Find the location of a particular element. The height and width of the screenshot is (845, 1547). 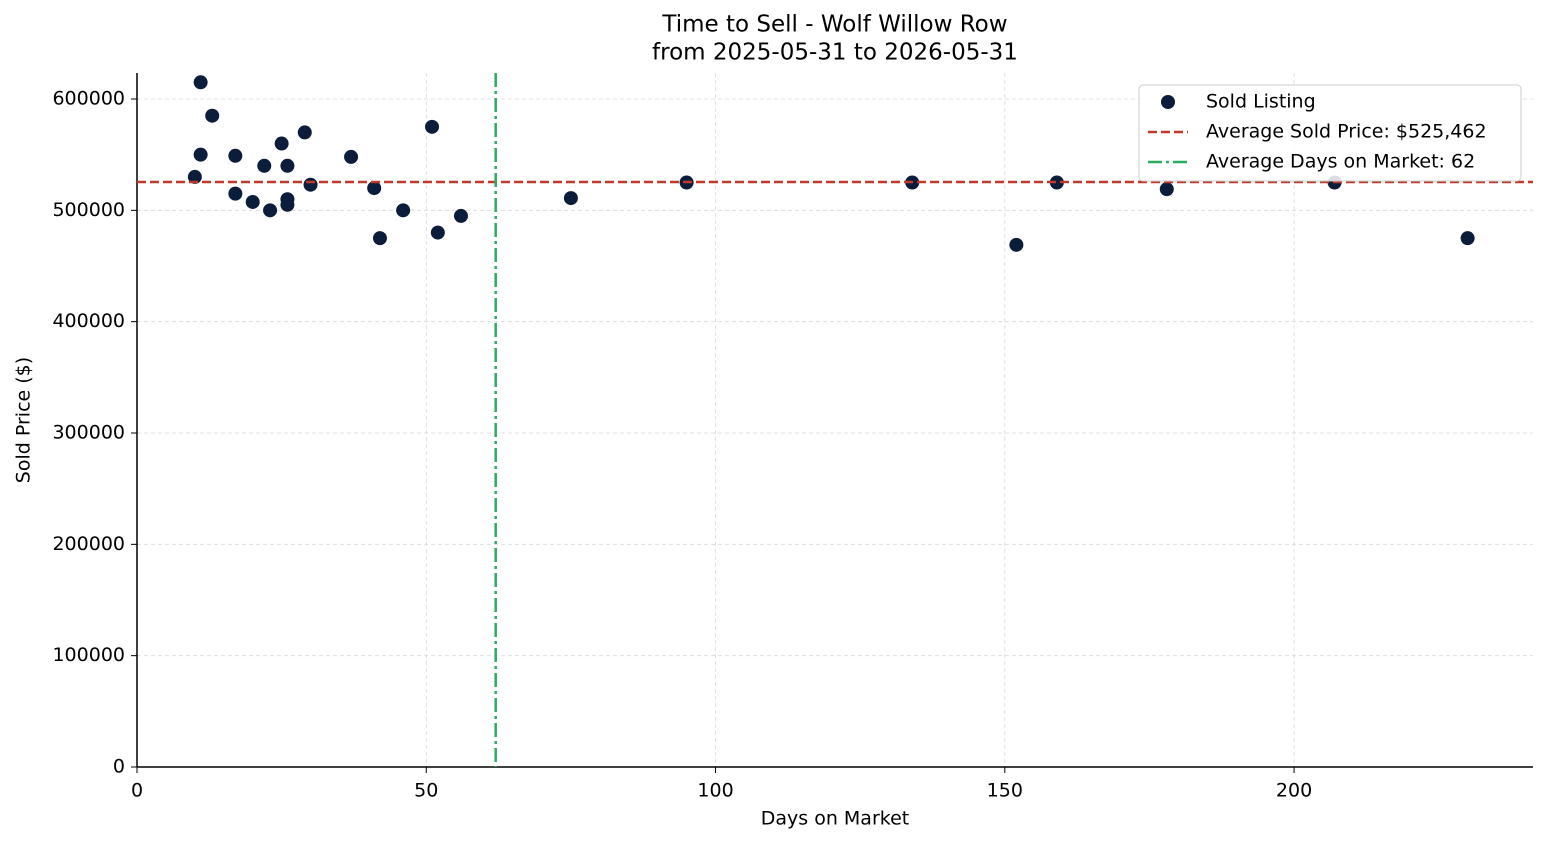

y-tick-label: 400000 is located at coordinates (88, 321).